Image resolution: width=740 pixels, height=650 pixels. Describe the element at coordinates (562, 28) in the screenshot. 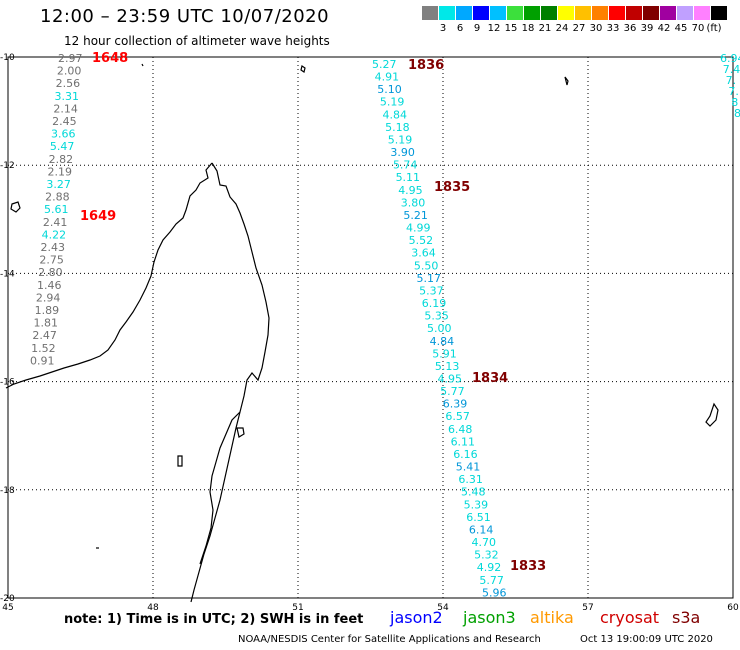

I see `scale-label: 24` at that location.